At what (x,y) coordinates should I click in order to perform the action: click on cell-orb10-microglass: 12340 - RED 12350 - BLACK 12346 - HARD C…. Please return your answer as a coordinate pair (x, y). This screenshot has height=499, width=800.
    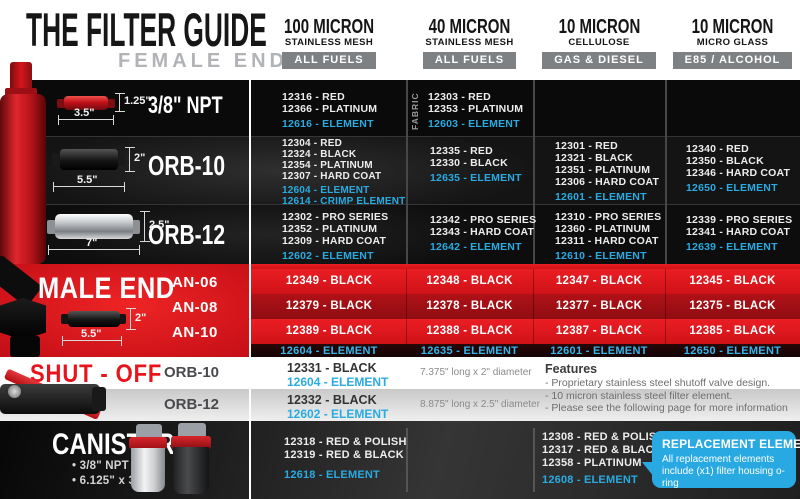
    Looking at the image, I should click on (738, 168).